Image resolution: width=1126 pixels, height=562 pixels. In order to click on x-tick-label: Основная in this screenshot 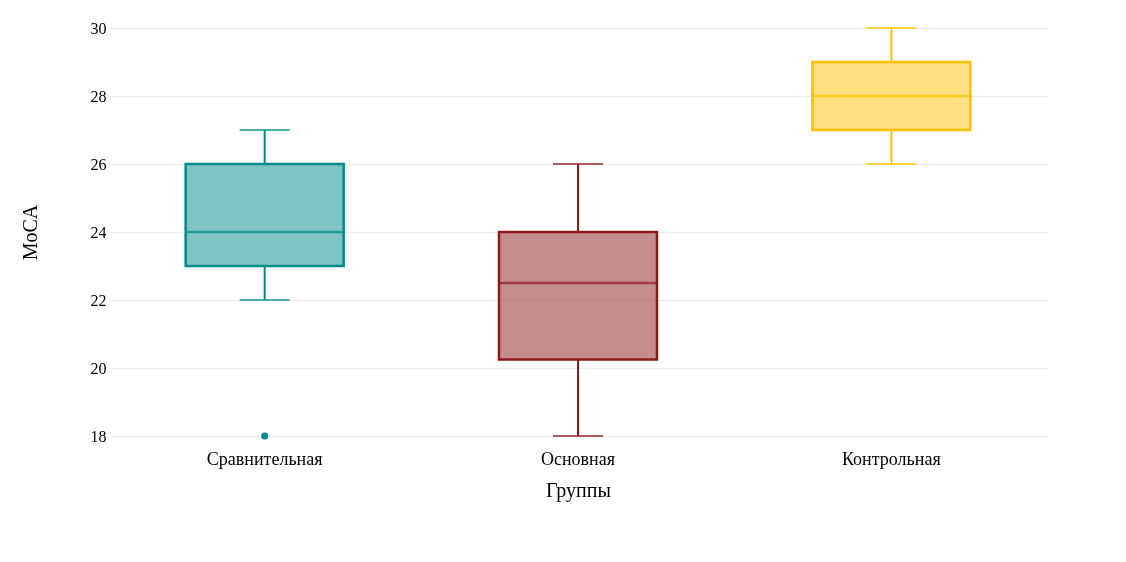, I will do `click(578, 458)`.